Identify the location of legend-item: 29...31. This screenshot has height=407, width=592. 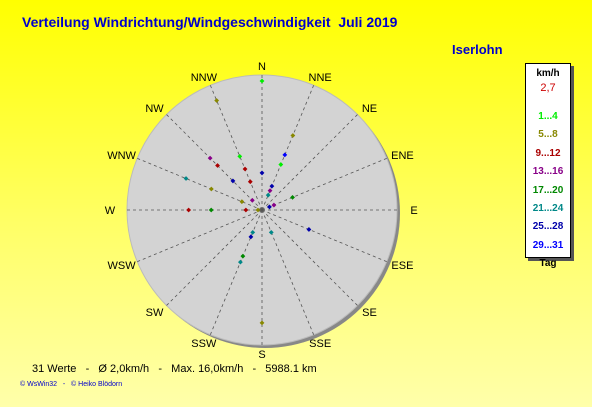
(548, 245).